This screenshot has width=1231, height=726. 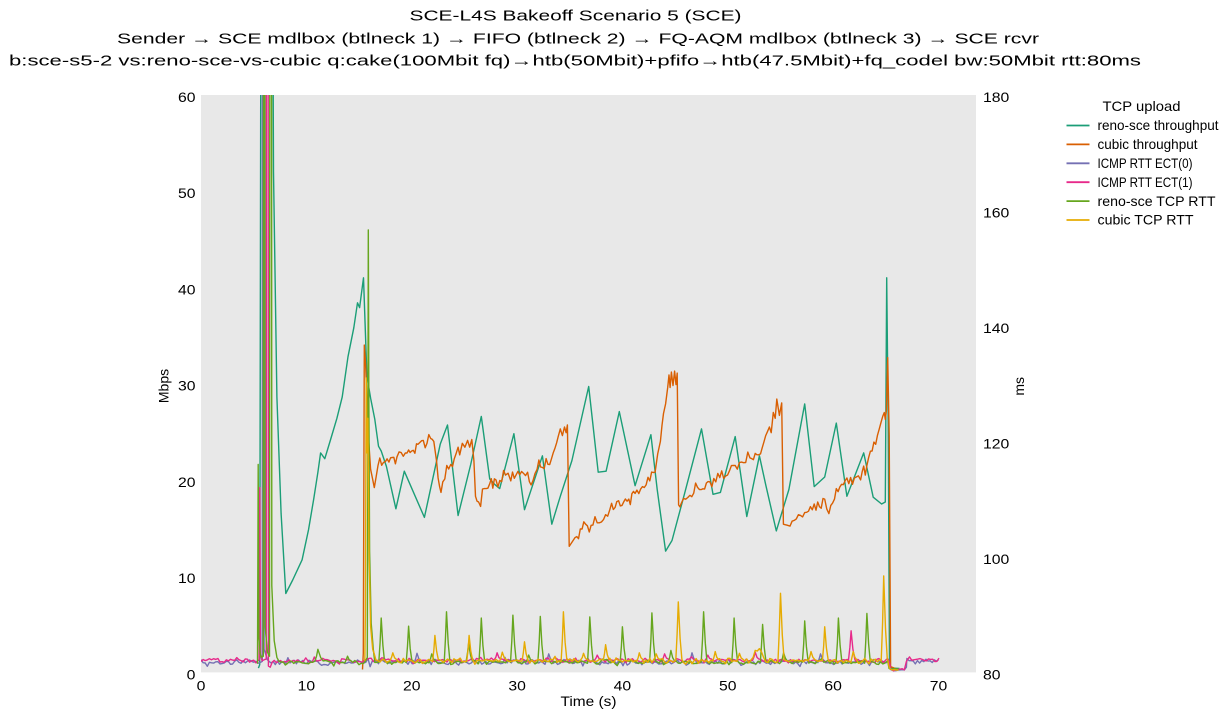 I want to click on svg-text: 140, so click(x=996, y=328).